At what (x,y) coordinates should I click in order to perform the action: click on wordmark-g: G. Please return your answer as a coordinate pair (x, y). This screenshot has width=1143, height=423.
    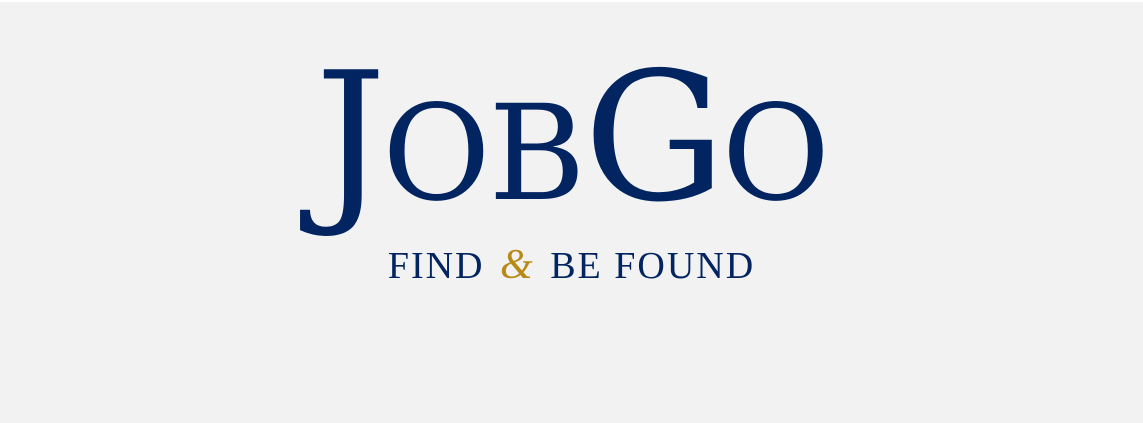
    Looking at the image, I should click on (654, 137).